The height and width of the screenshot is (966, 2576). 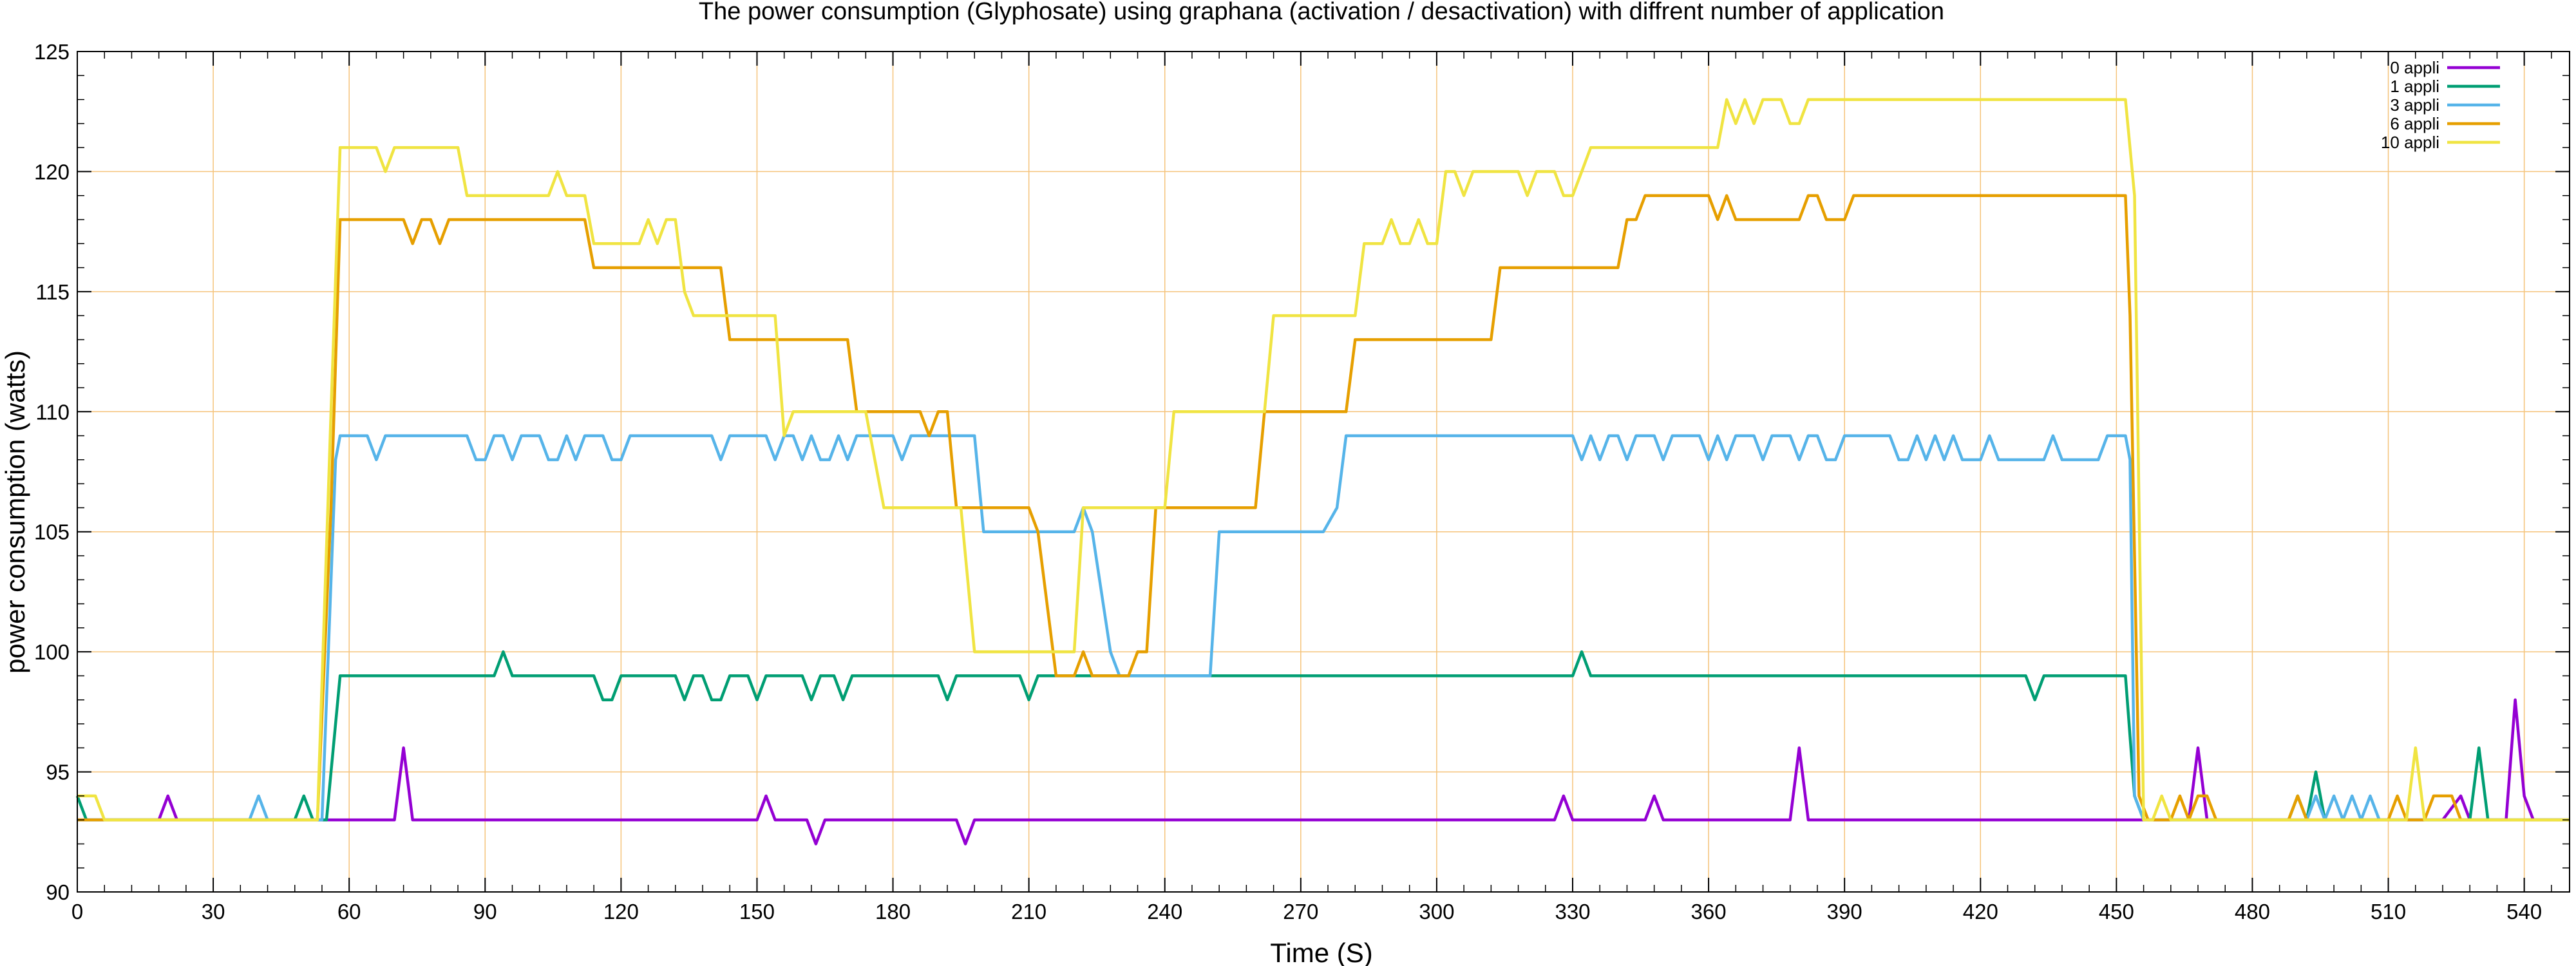 What do you see at coordinates (58, 773) in the screenshot?
I see `y-tick-label: 95` at bounding box center [58, 773].